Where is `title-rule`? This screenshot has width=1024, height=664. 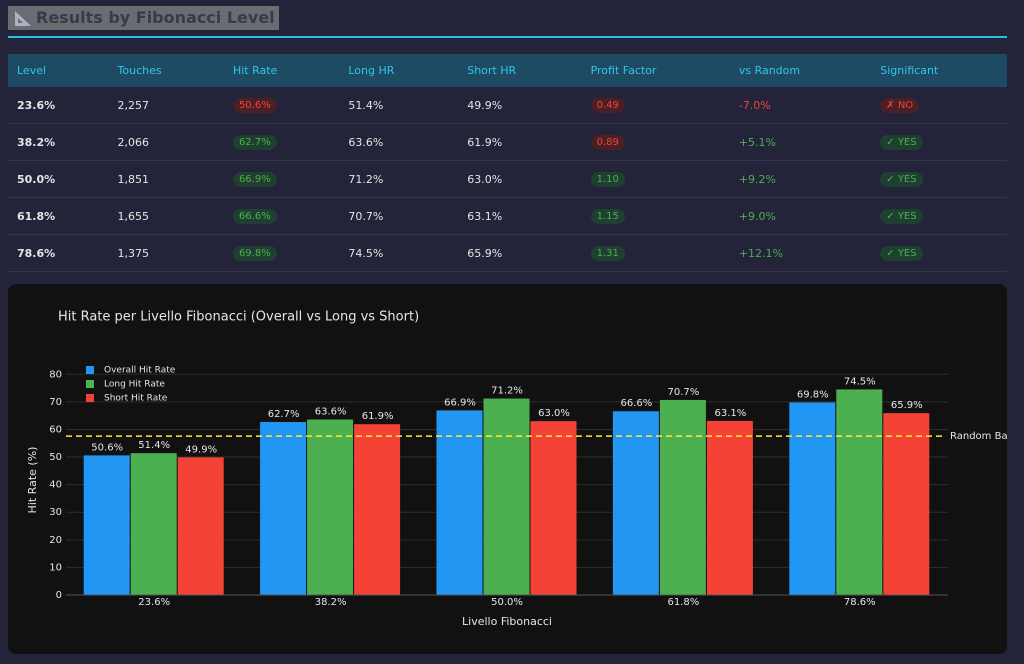 title-rule is located at coordinates (507, 37).